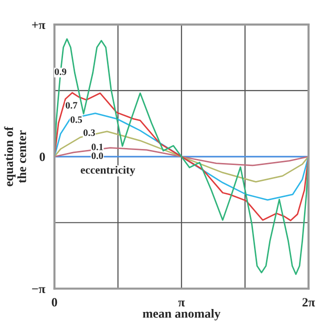 Image resolution: width=330 pixels, height=328 pixels. What do you see at coordinates (89, 132) in the screenshot?
I see `annotation: 0.3` at bounding box center [89, 132].